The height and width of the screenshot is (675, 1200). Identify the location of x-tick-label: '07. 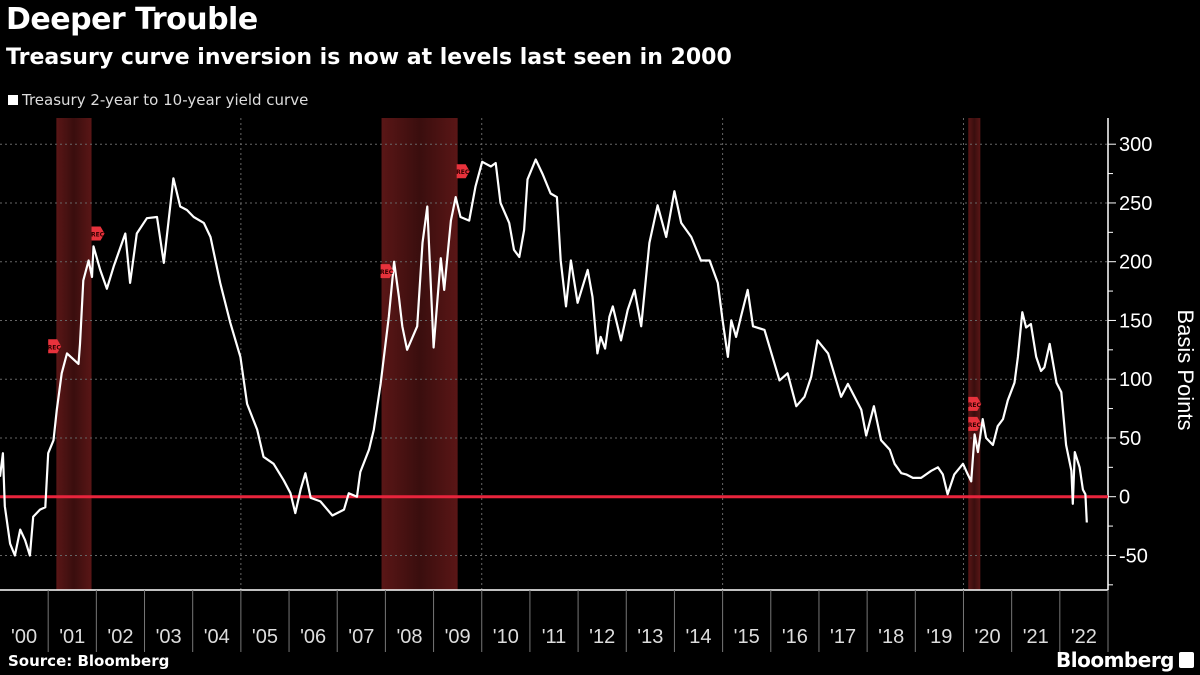
(361, 637).